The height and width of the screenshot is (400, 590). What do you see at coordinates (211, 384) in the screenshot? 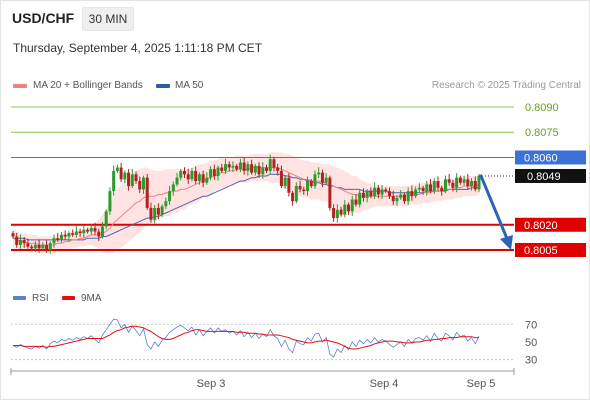
I see `x-tick-label: Sep 3` at bounding box center [211, 384].